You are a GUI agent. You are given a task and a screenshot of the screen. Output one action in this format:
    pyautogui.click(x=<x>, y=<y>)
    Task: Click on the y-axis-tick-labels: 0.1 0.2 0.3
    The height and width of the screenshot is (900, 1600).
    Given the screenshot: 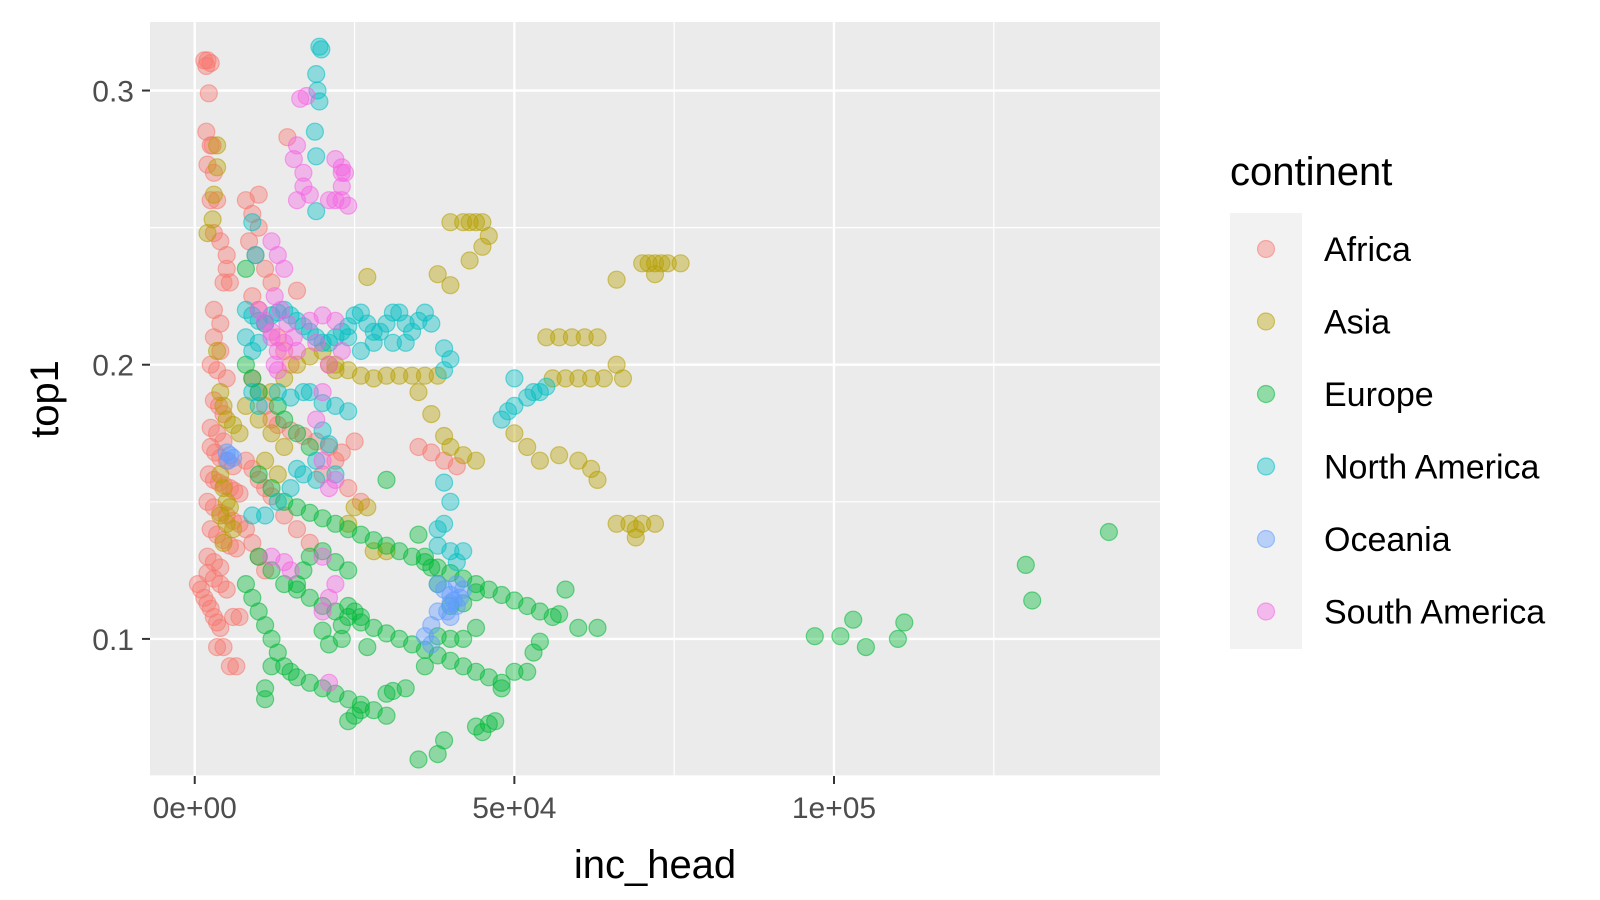 What is the action you would take?
    pyautogui.click(x=113, y=366)
    